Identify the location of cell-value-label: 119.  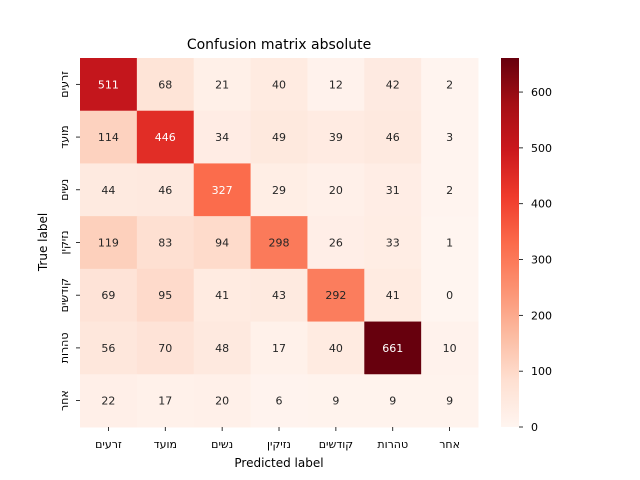
(108, 242).